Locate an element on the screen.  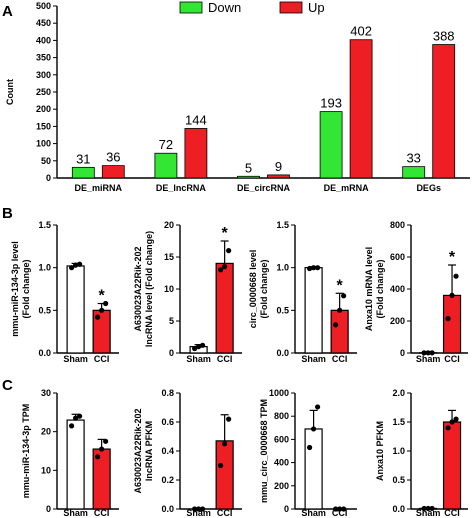
panel-a-y-tick-label: 350 is located at coordinates (43, 58).